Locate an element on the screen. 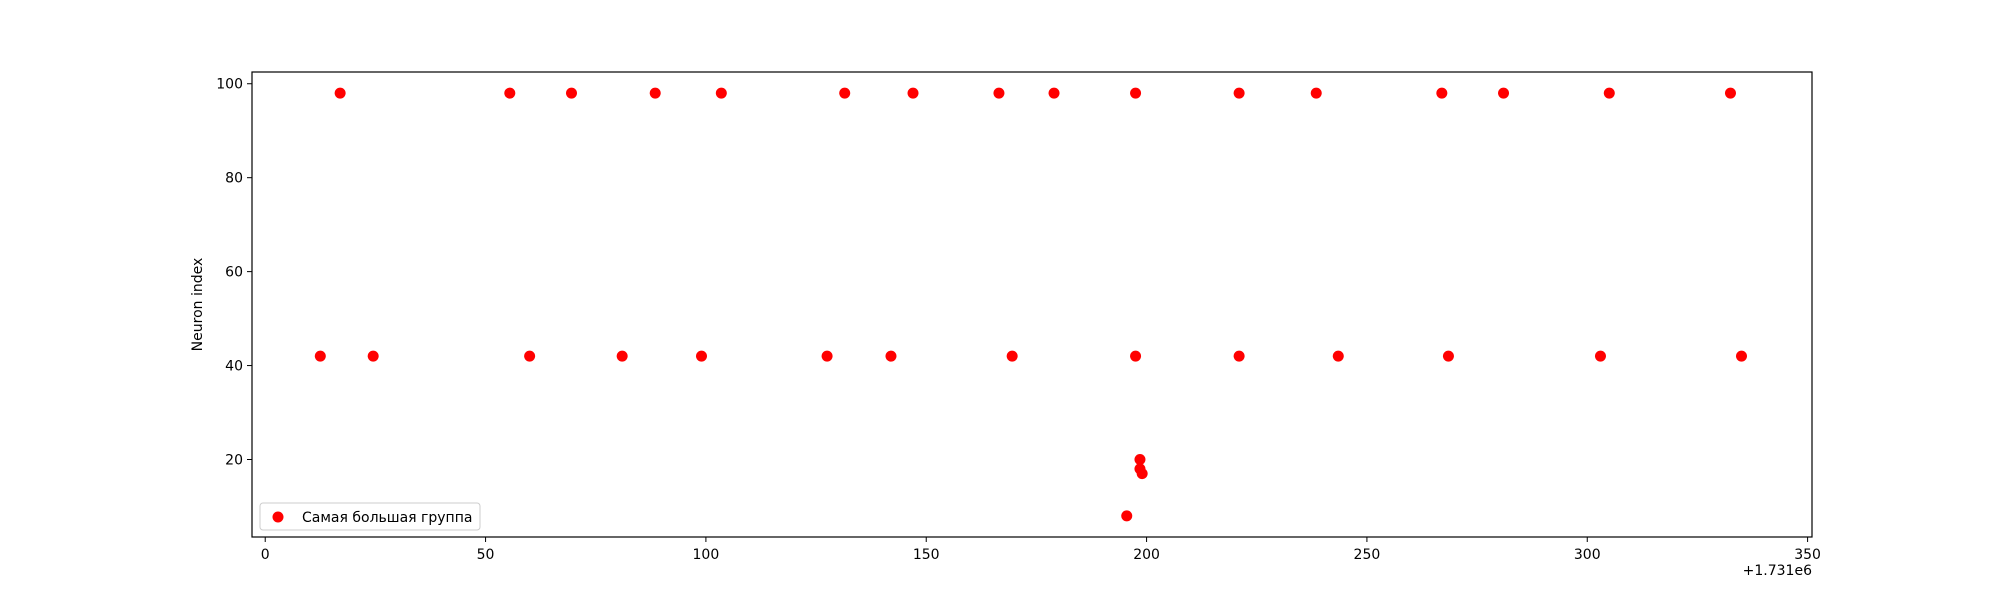 This screenshot has width=2000, height=600. x-tick-label: 100 is located at coordinates (706, 555).